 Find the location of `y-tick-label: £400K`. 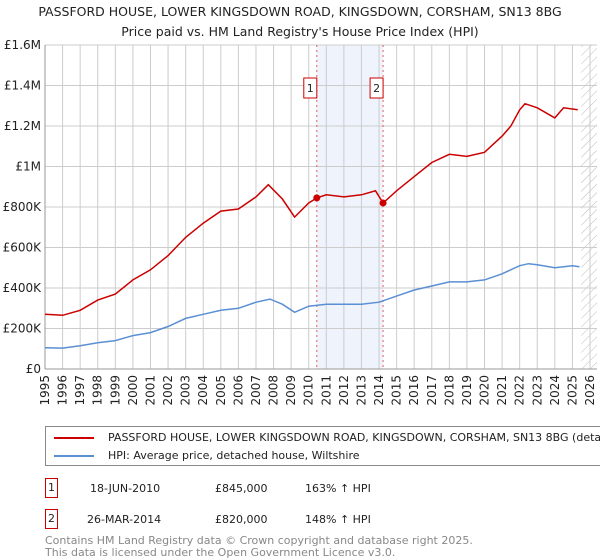

y-tick-label: £400K is located at coordinates (23, 288).